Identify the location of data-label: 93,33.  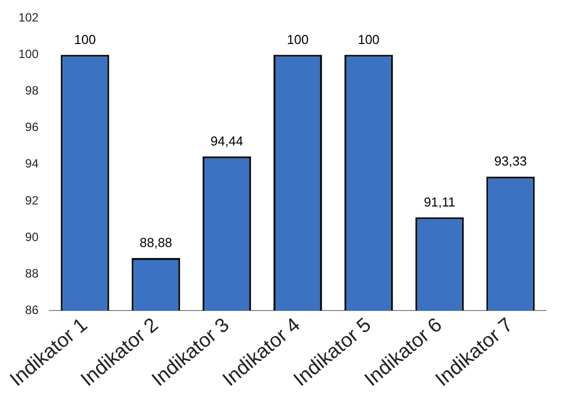
(510, 161).